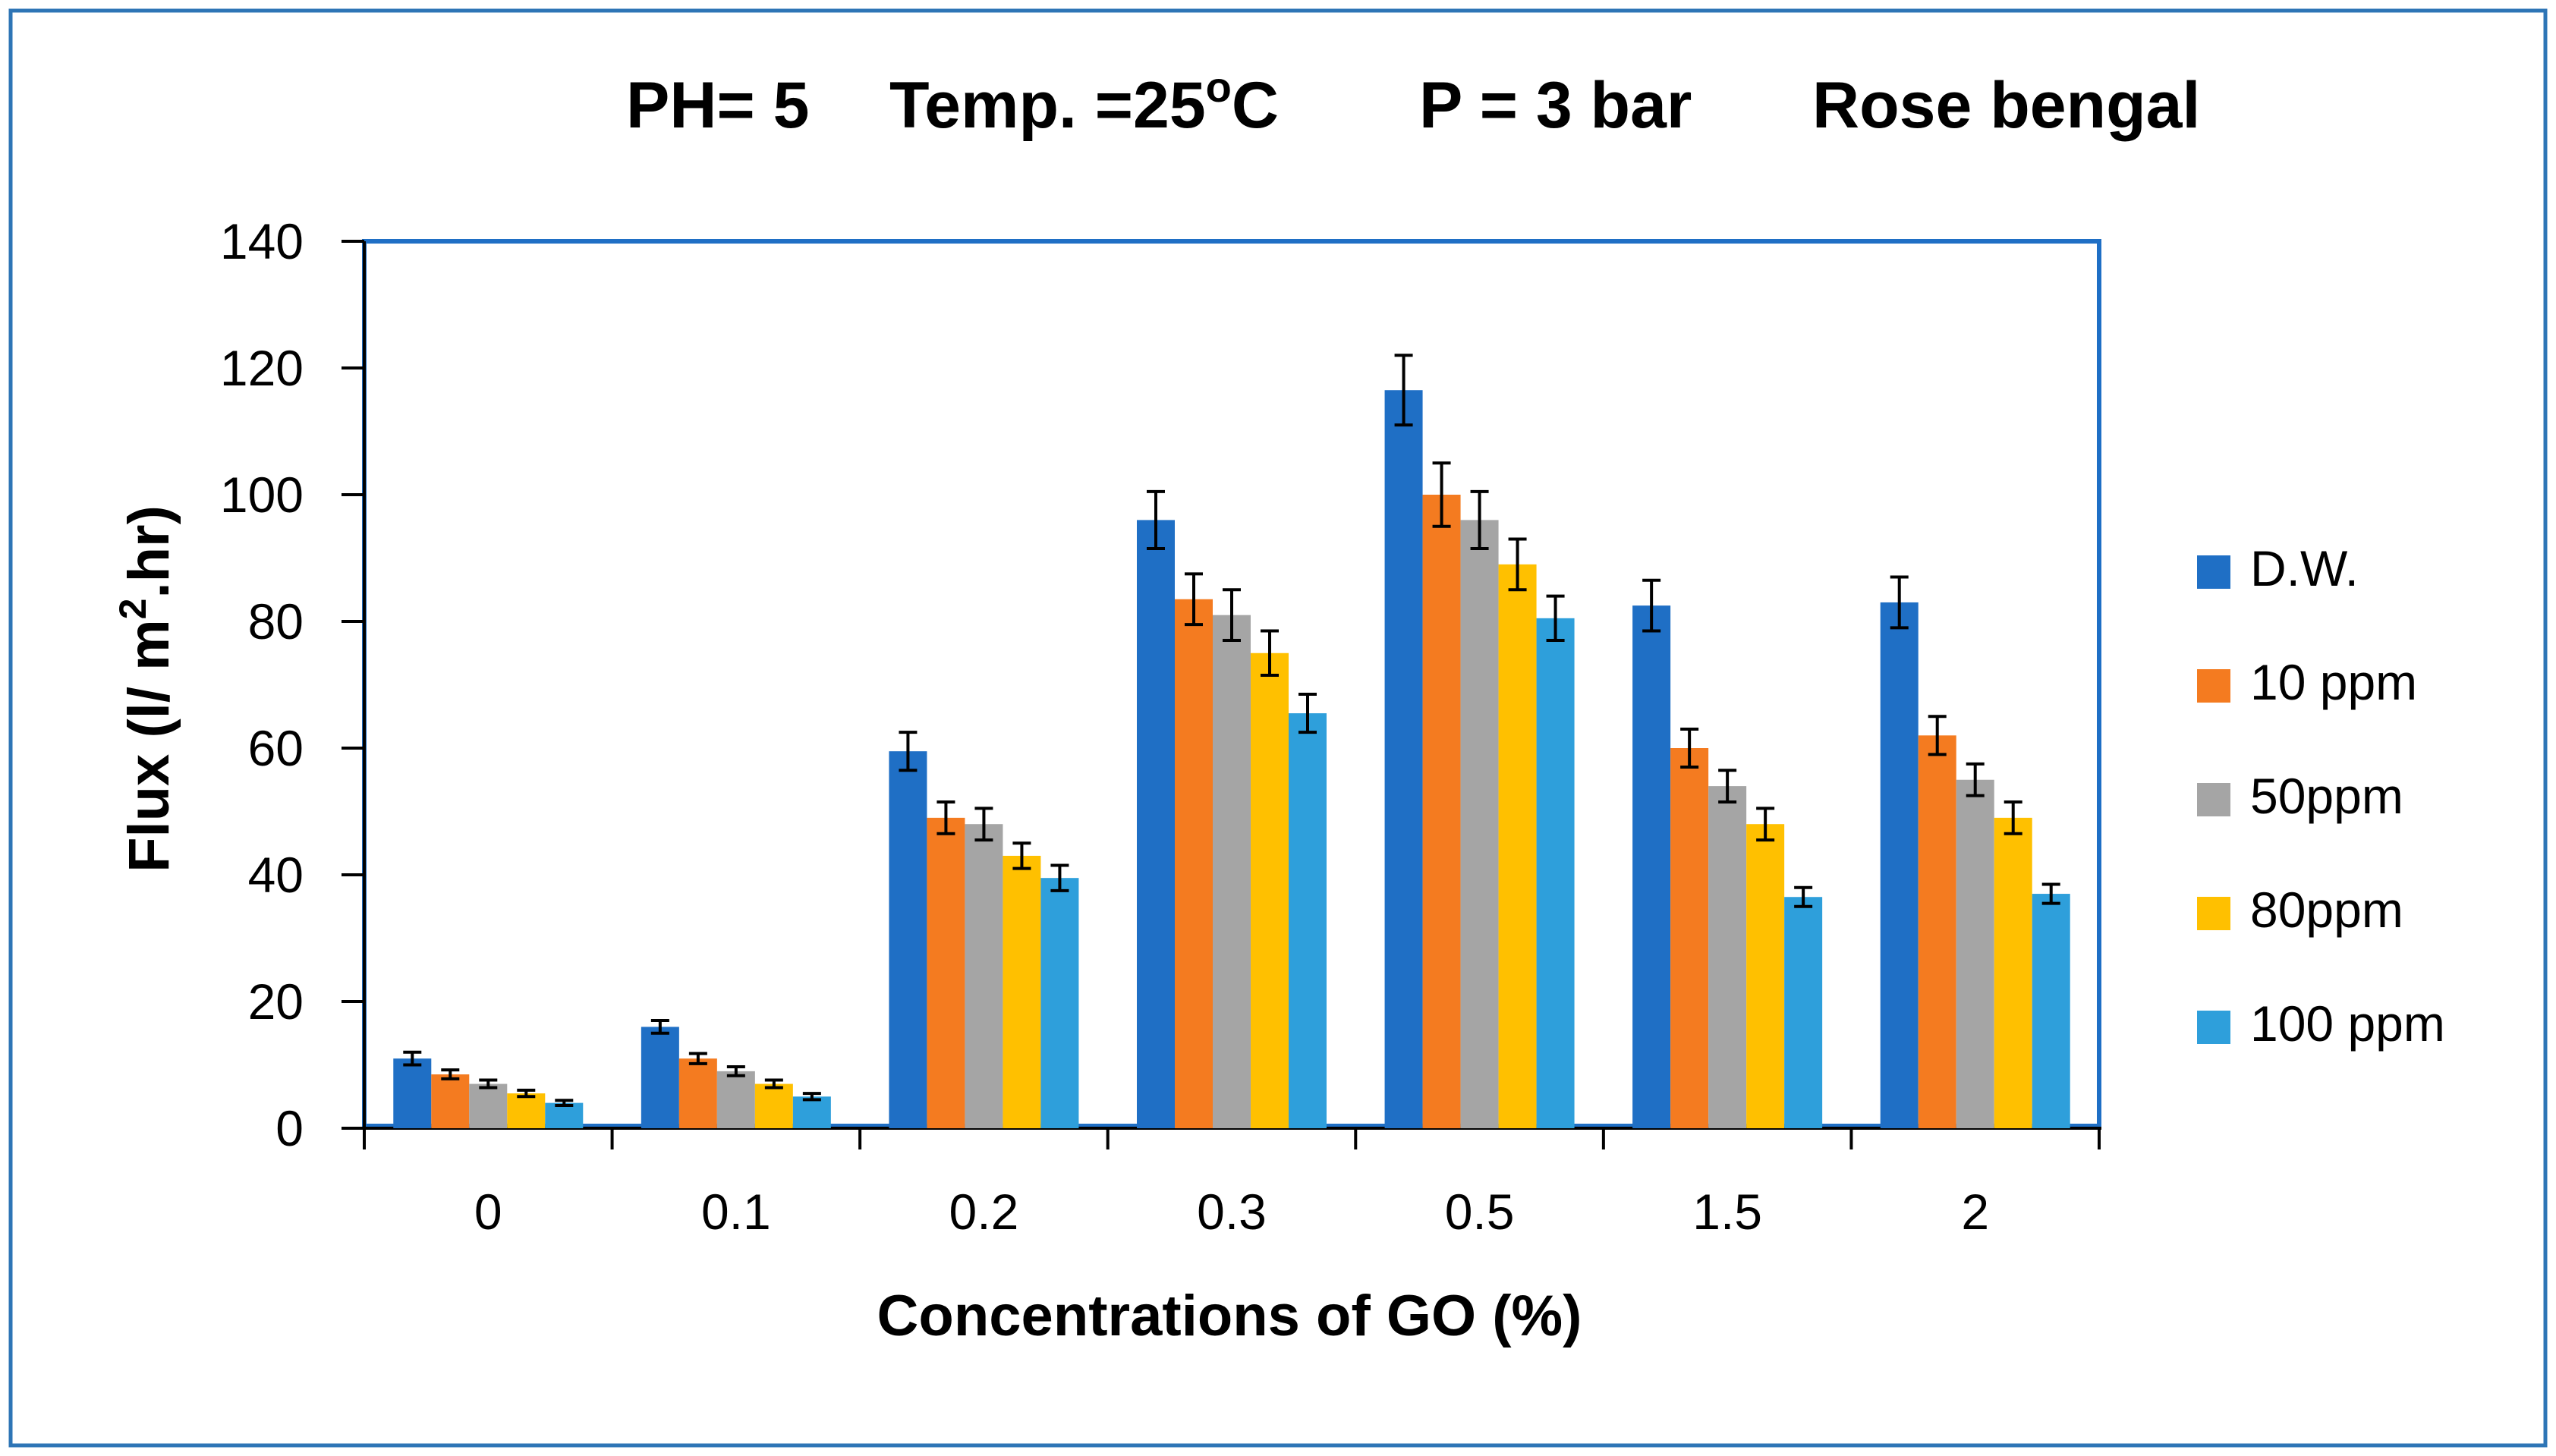 Image resolution: width=2556 pixels, height=1456 pixels. What do you see at coordinates (2326, 796) in the screenshot?
I see `legend-label: 50ppm` at bounding box center [2326, 796].